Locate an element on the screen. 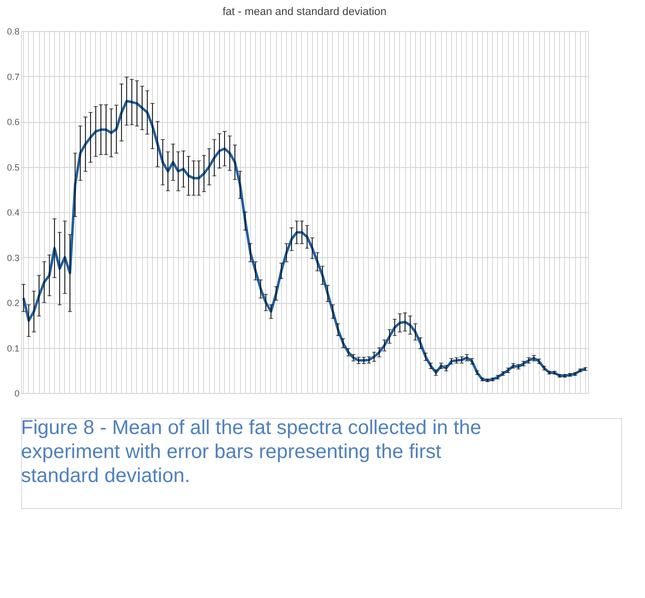  y-tick-label: 0.8 is located at coordinates (13, 31).